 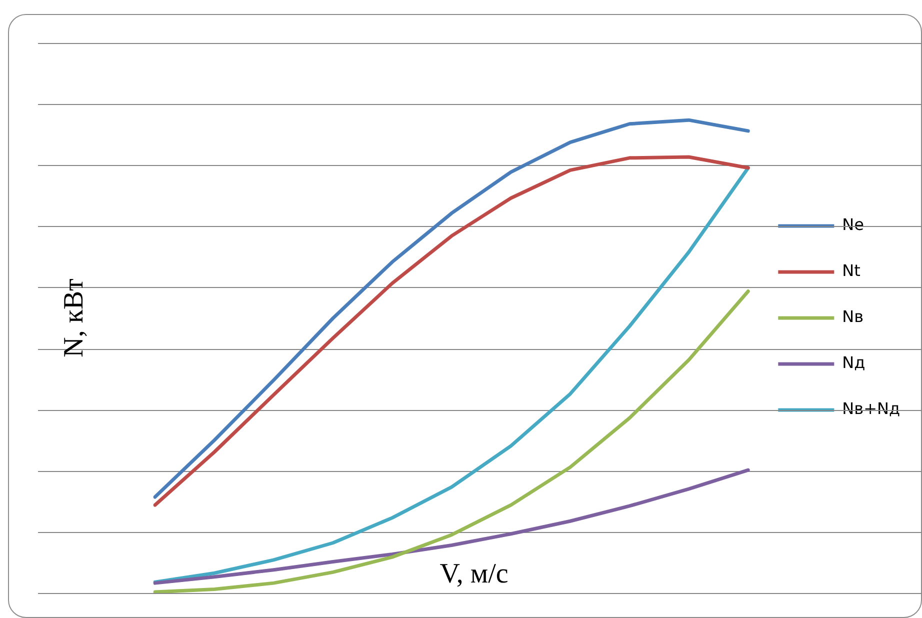 I want to click on legend-label: Nt, so click(x=851, y=270).